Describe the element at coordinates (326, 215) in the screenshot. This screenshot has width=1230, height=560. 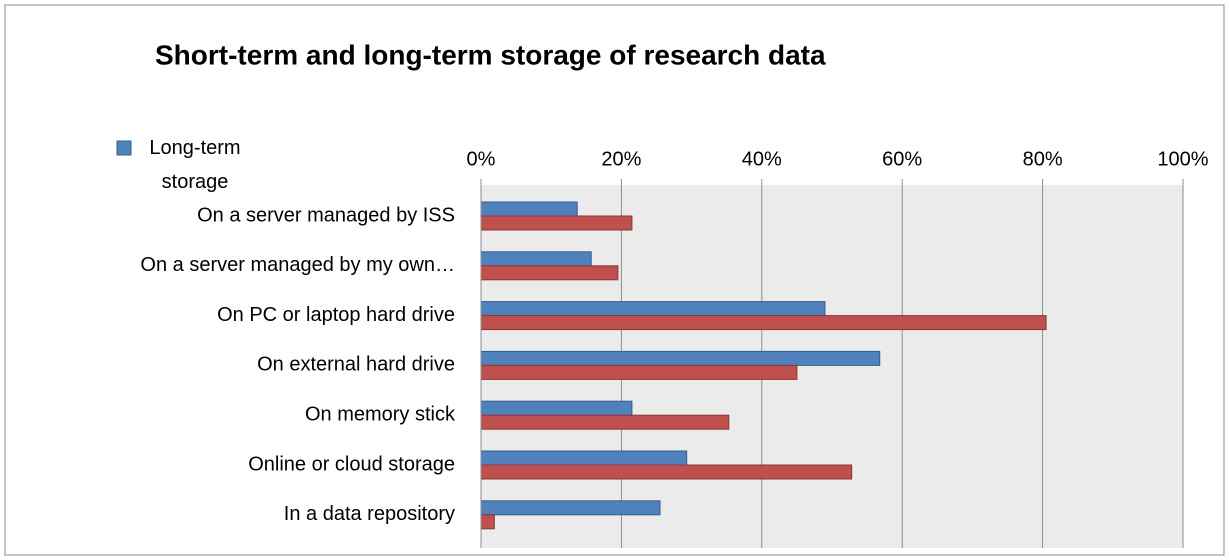
I see `y-tick-label: On a server managed by ISS` at that location.